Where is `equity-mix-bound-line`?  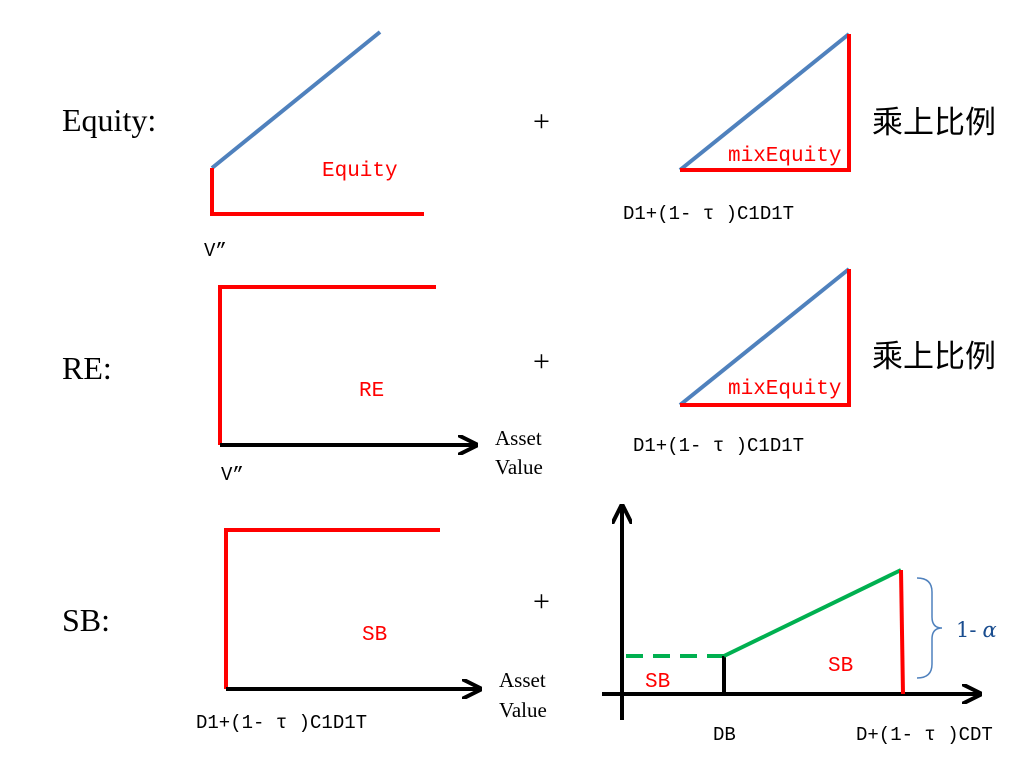 equity-mix-bound-line is located at coordinates (765, 103).